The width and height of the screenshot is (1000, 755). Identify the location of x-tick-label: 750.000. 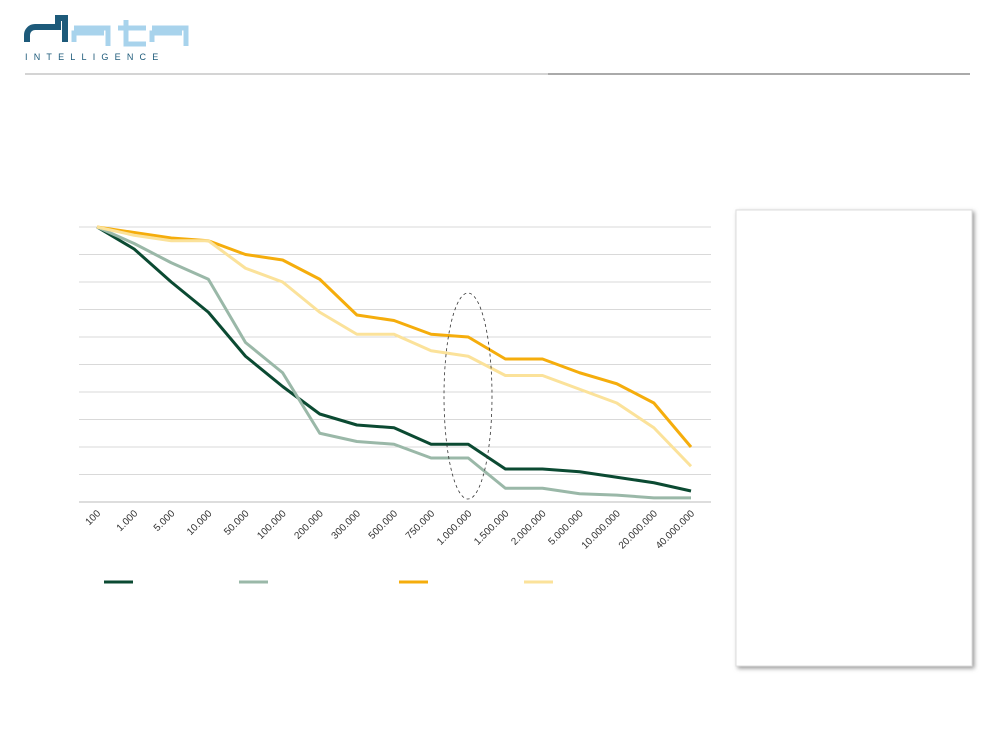
(421, 525).